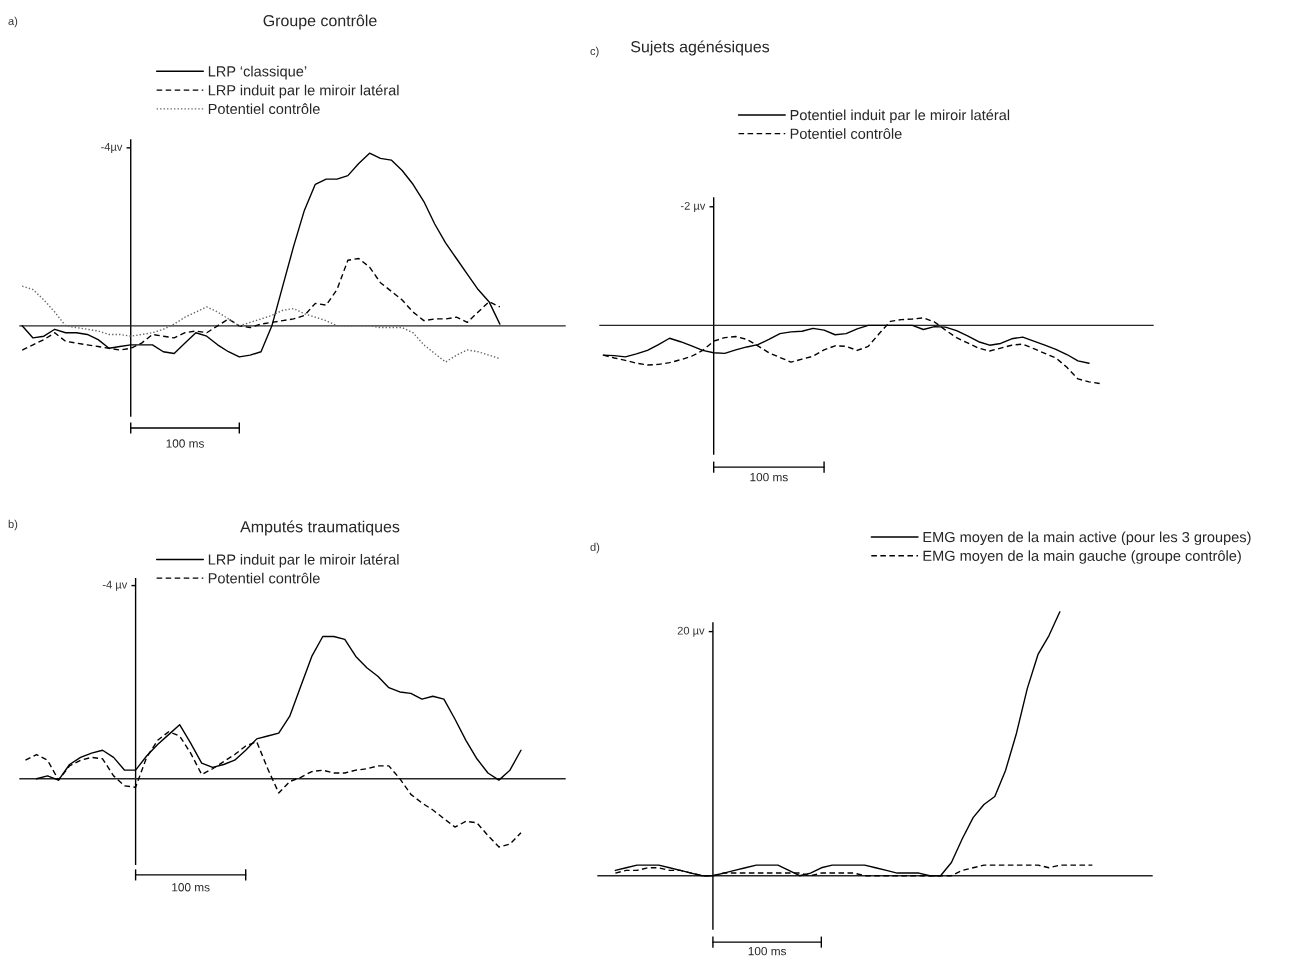 This screenshot has width=1291, height=965. Describe the element at coordinates (691, 631) in the screenshot. I see `annotation: 20 µv` at that location.